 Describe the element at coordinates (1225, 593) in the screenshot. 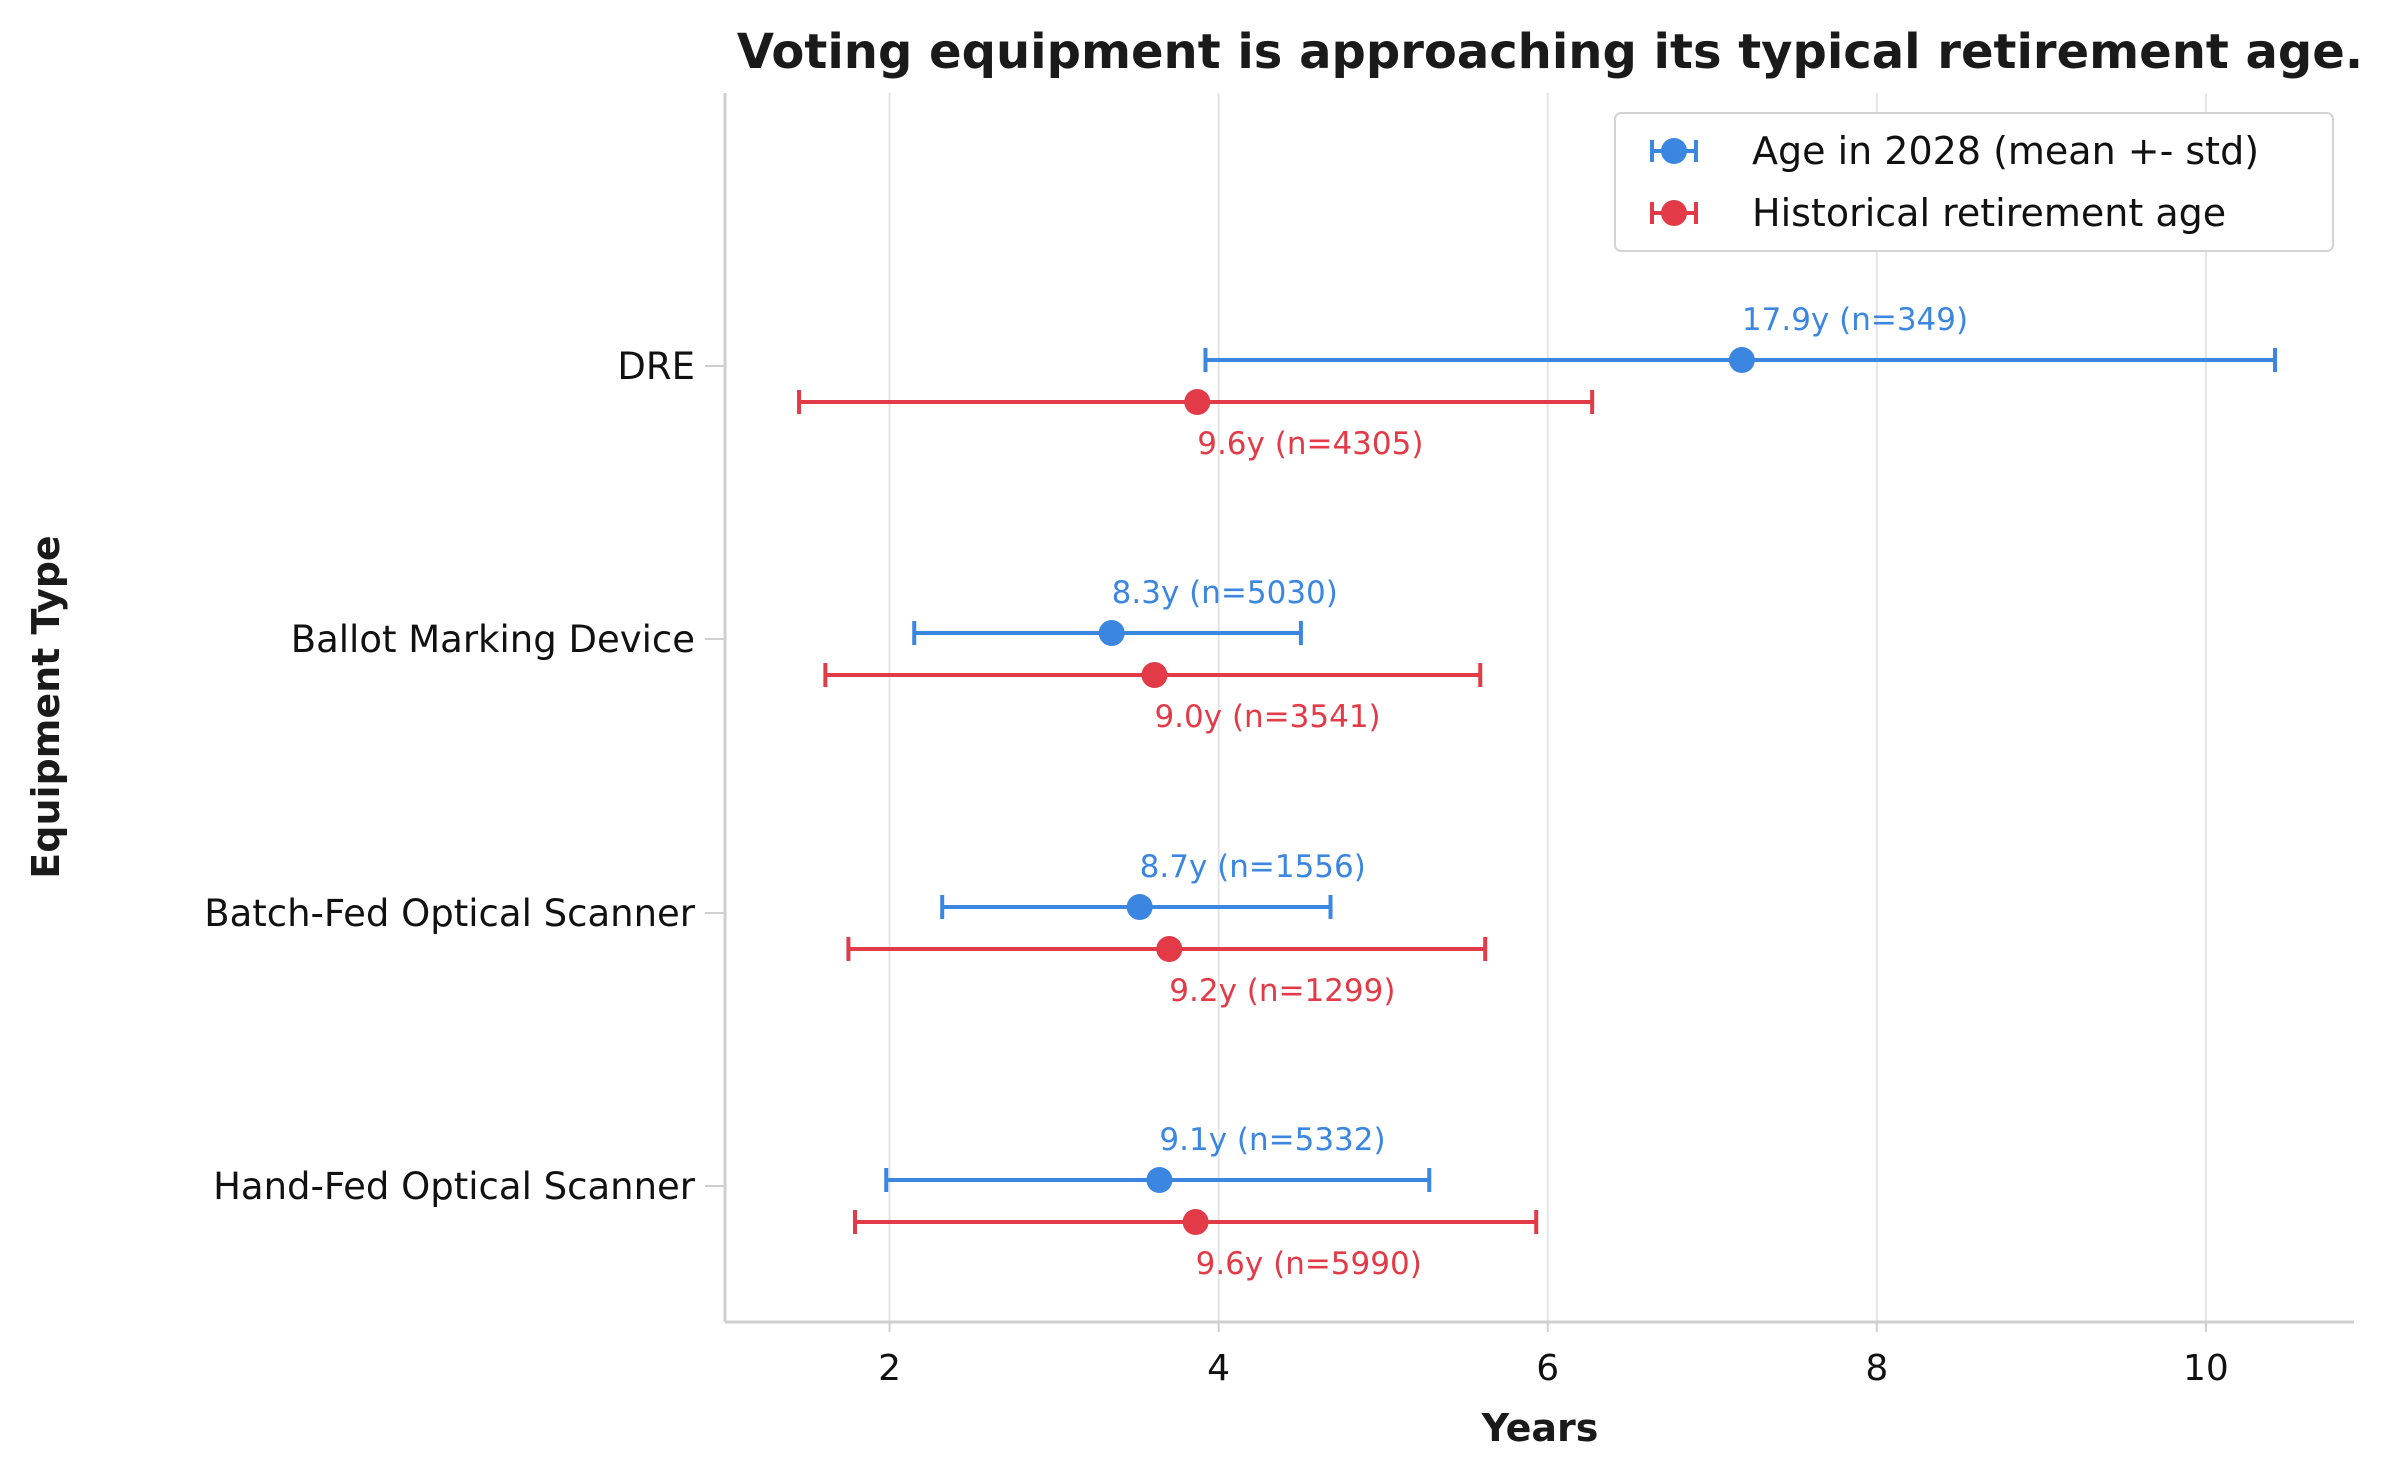

I see `data-label: 8.3y (n=5030)` at that location.